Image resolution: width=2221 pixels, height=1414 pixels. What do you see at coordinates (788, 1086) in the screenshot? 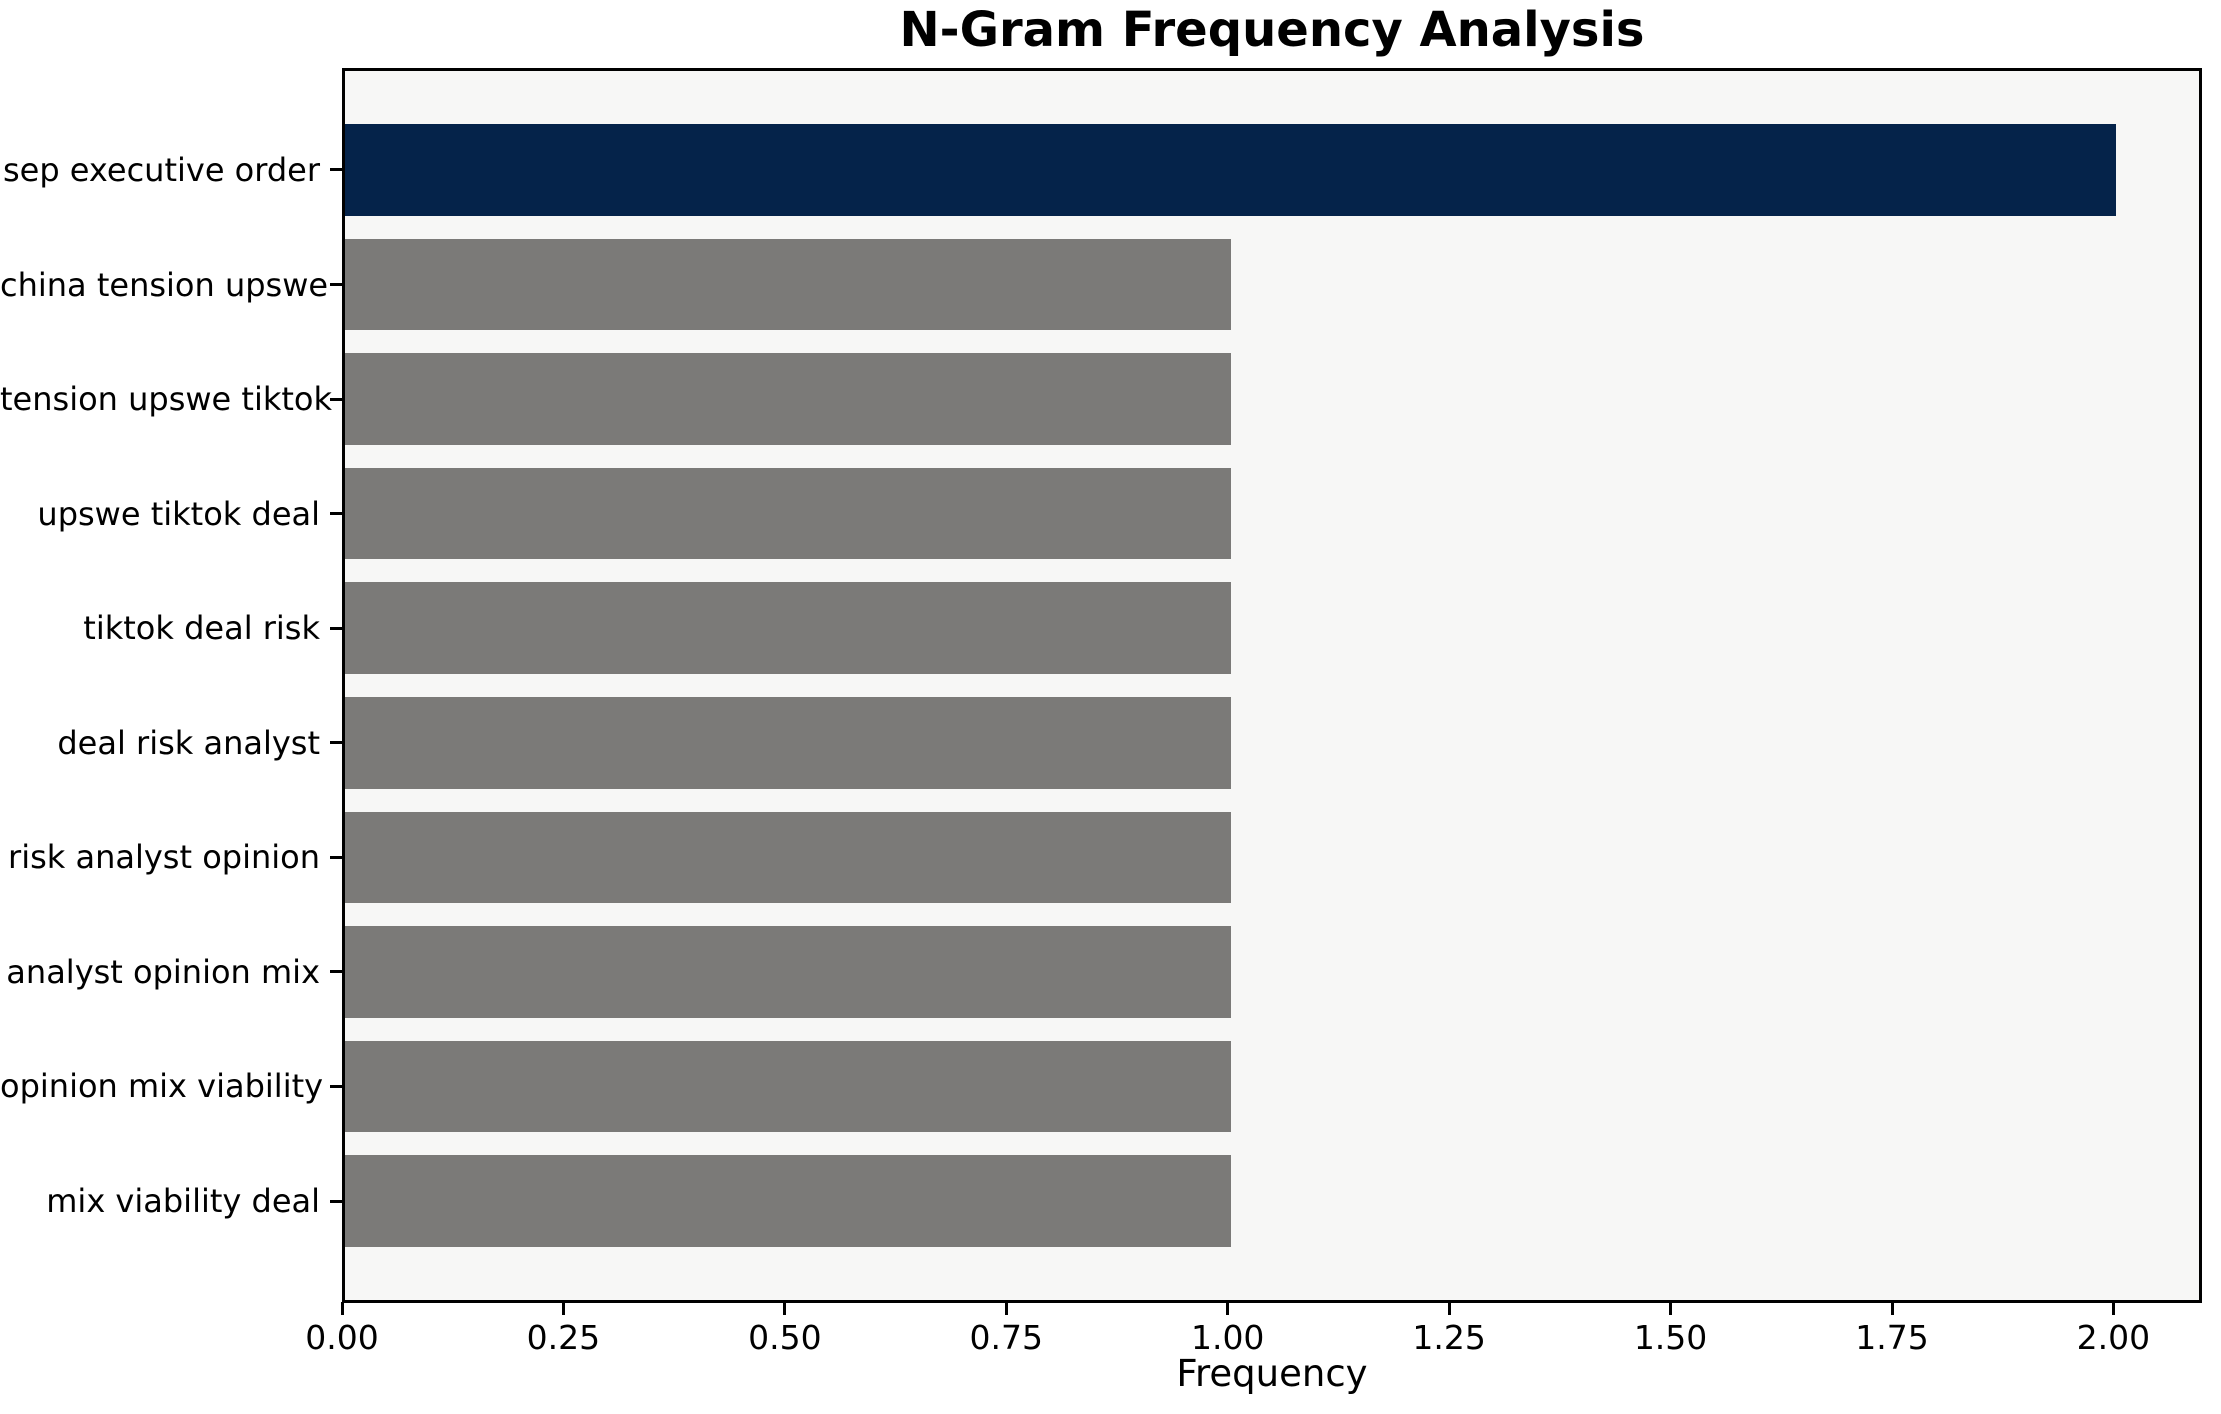
I see `bar-opinion-mix-viability` at bounding box center [788, 1086].